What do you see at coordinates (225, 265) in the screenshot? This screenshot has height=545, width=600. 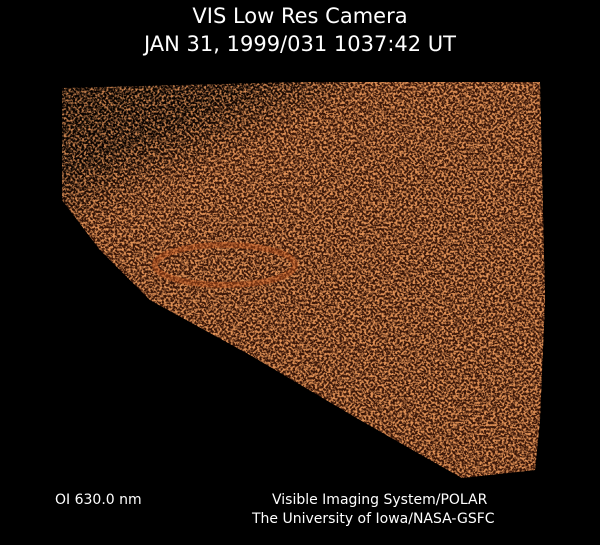 I see `auroral-oval-arc` at bounding box center [225, 265].